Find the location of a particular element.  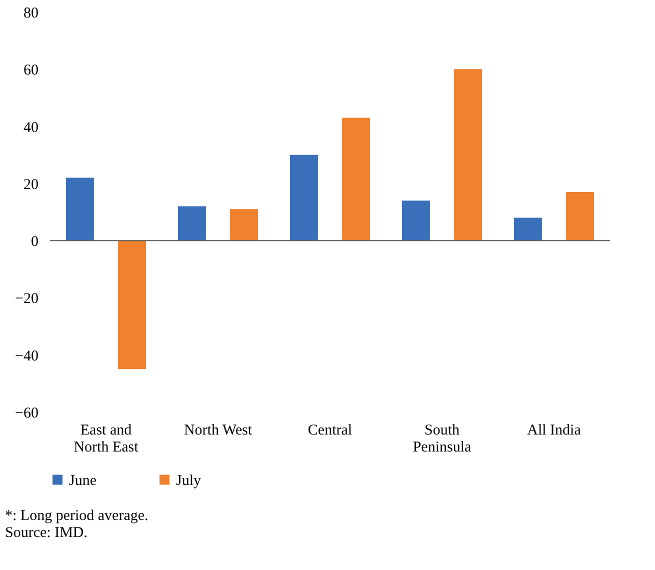

legend-label: June is located at coordinates (83, 480).